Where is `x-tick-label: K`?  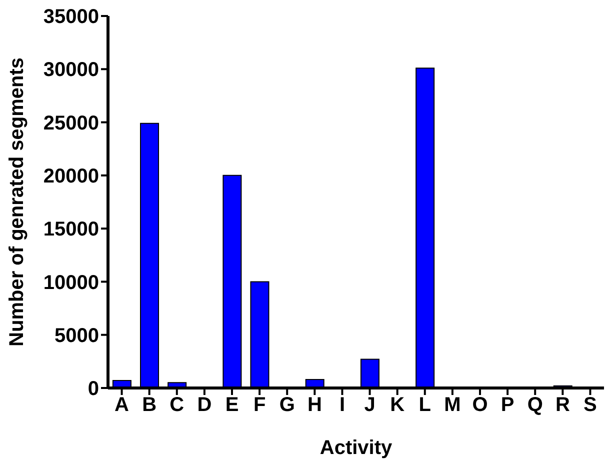 x-tick-label: K is located at coordinates (398, 405).